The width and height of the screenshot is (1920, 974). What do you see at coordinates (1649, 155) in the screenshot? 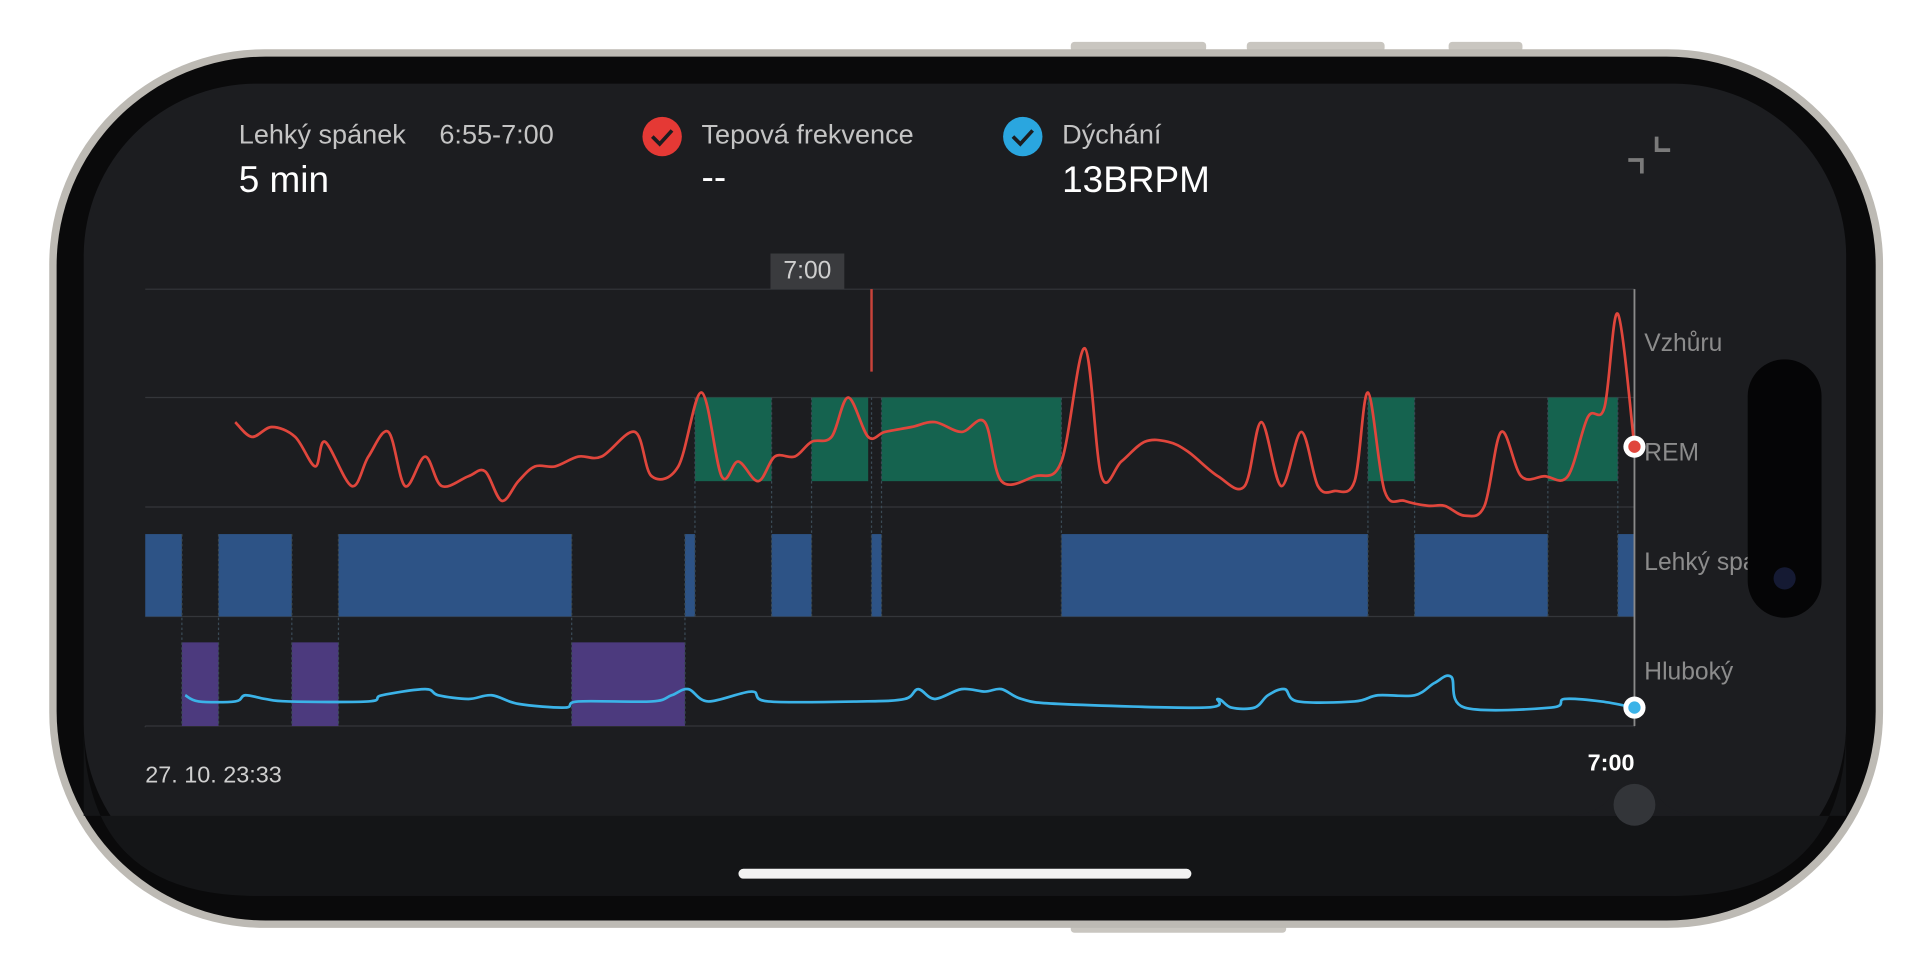
I see `collapse-button` at bounding box center [1649, 155].